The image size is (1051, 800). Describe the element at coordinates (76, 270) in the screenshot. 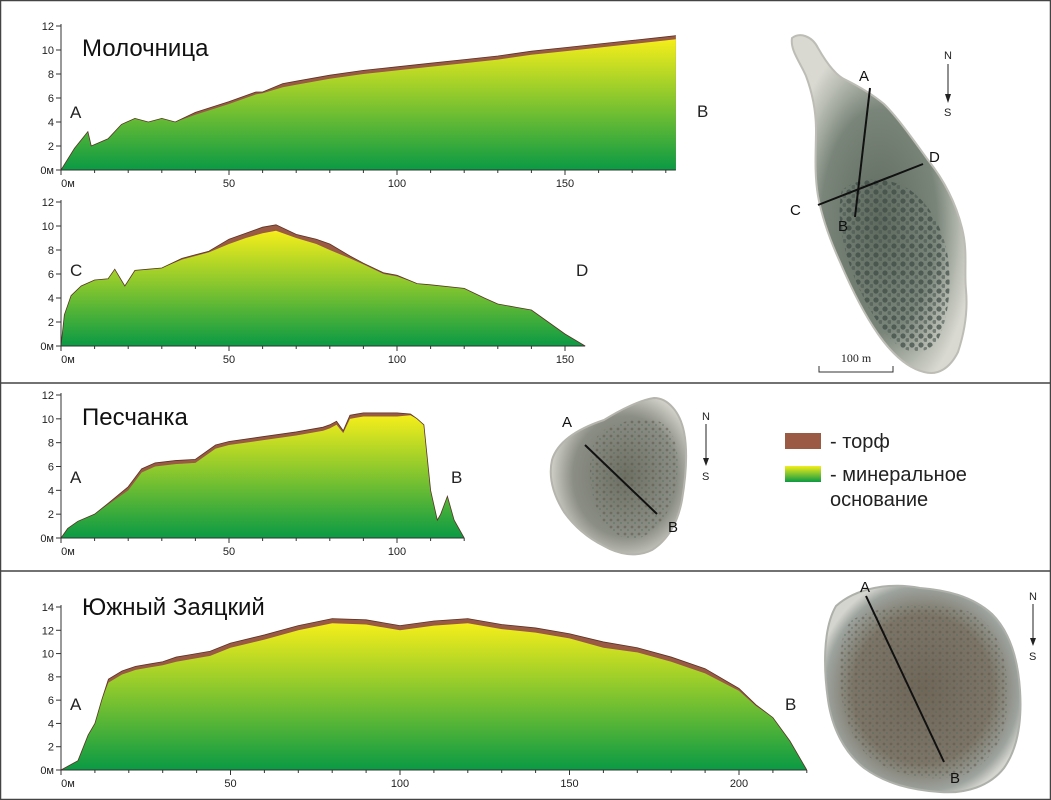

I see `profile-start-label: C` at that location.